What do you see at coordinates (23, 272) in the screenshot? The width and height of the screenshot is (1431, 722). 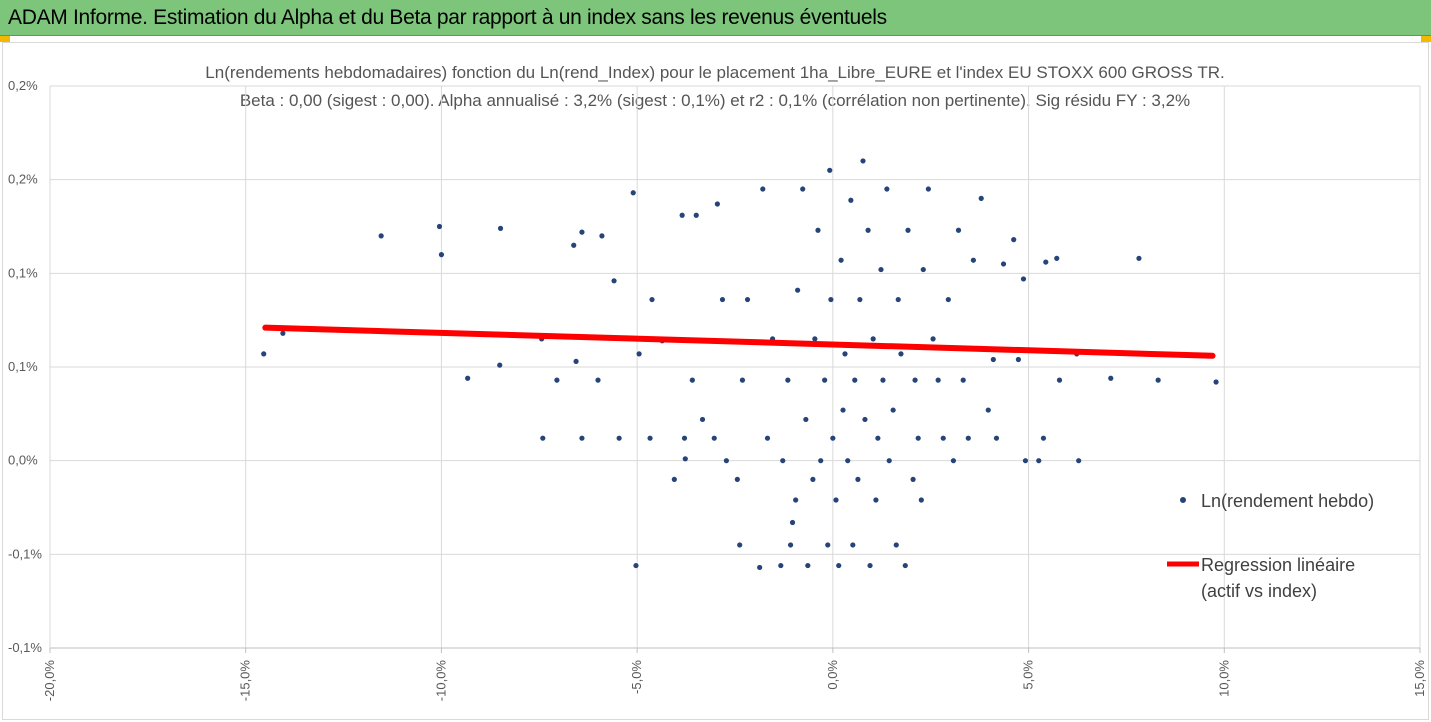 I see `y-tick-label: 0,1%` at bounding box center [23, 272].